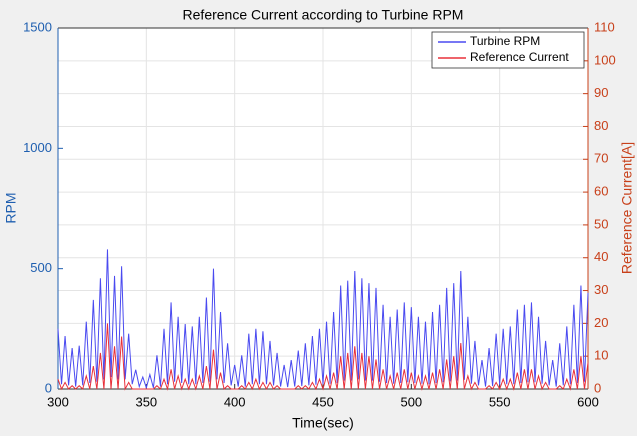  Describe the element at coordinates (601, 355) in the screenshot. I see `y2-tick-label: 10` at that location.